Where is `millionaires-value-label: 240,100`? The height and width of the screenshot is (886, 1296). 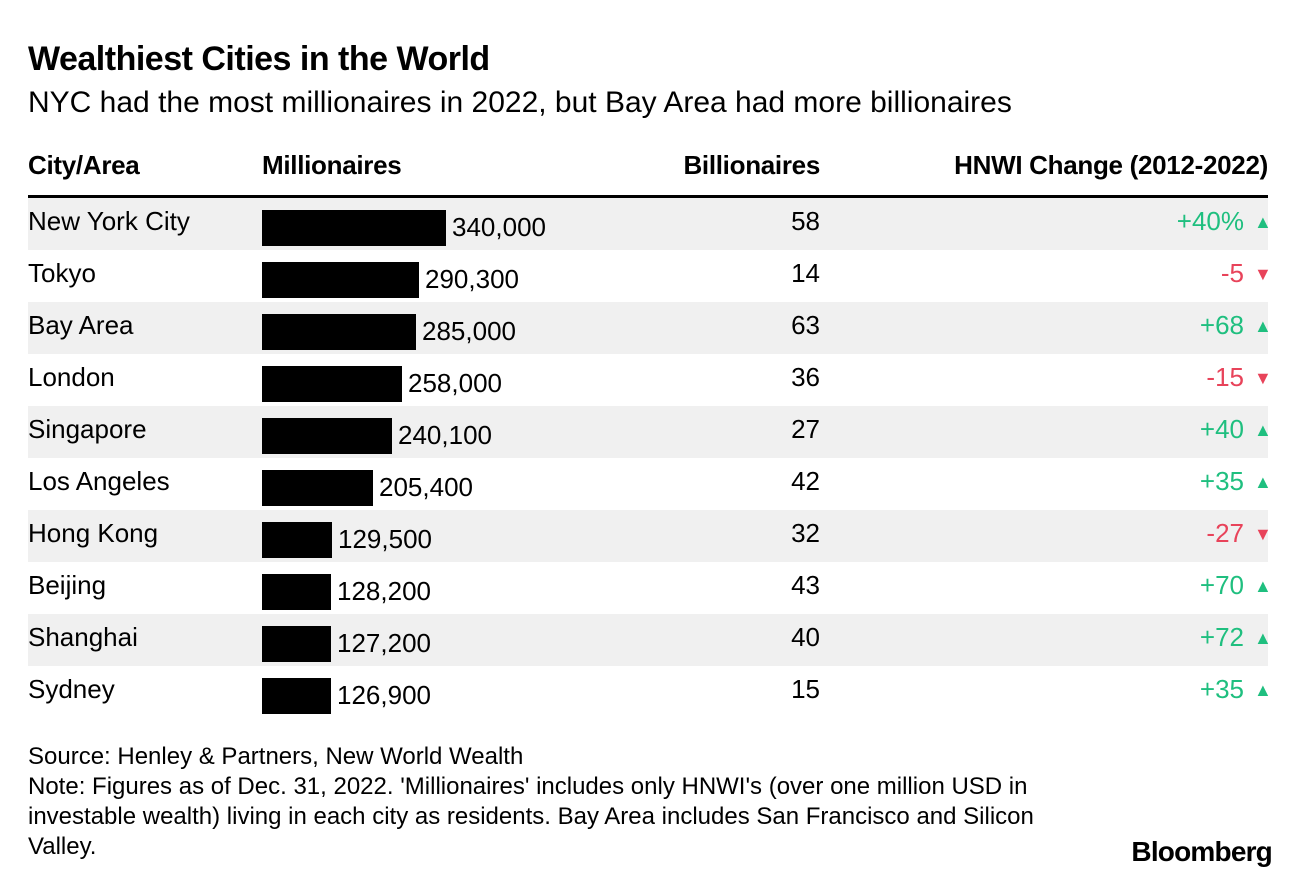
millionaires-value-label: 240,100 is located at coordinates (445, 435).